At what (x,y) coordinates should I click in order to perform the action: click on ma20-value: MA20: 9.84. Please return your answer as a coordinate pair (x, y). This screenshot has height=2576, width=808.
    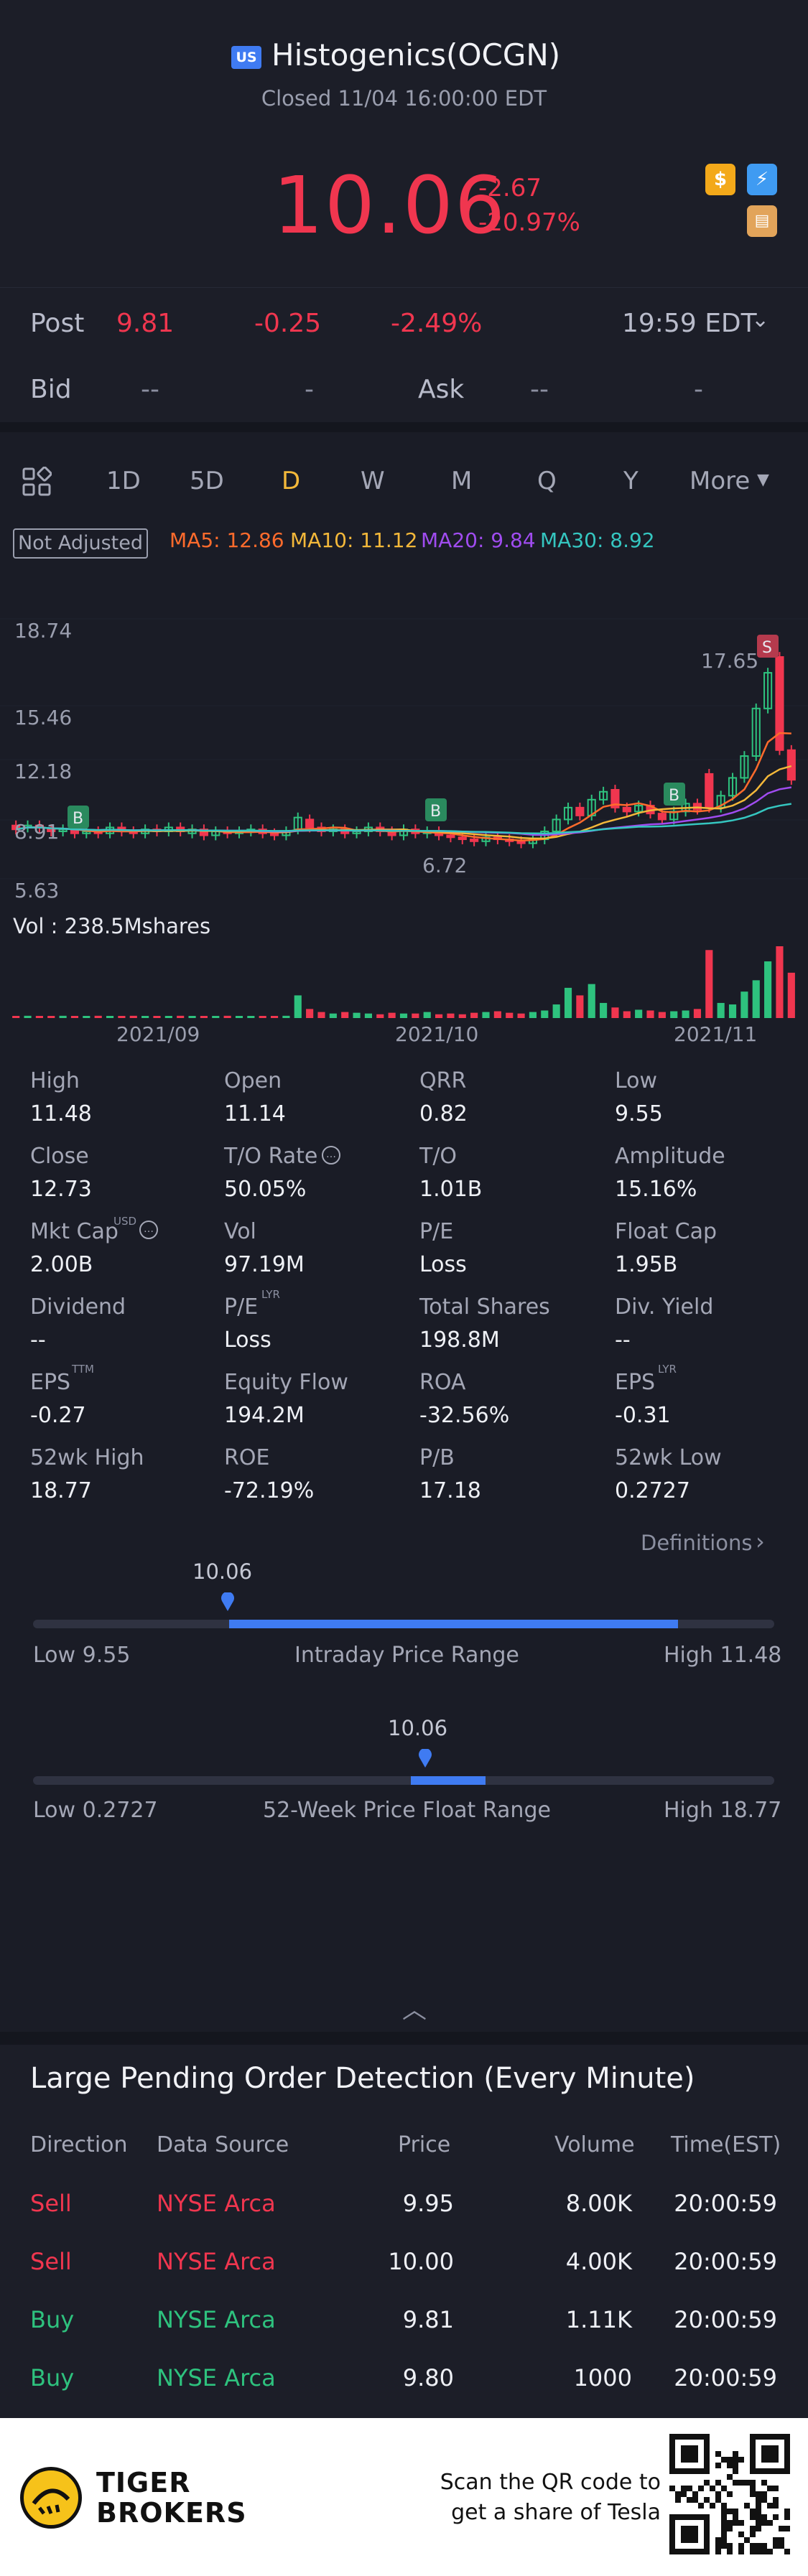
    Looking at the image, I should click on (478, 540).